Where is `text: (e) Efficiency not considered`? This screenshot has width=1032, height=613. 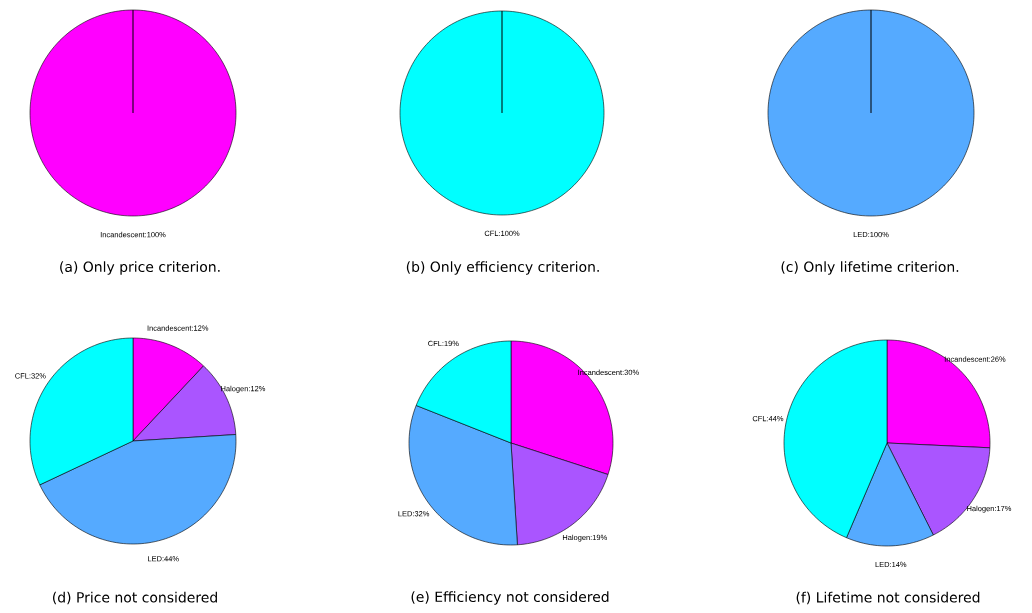 text: (e) Efficiency not considered is located at coordinates (510, 598).